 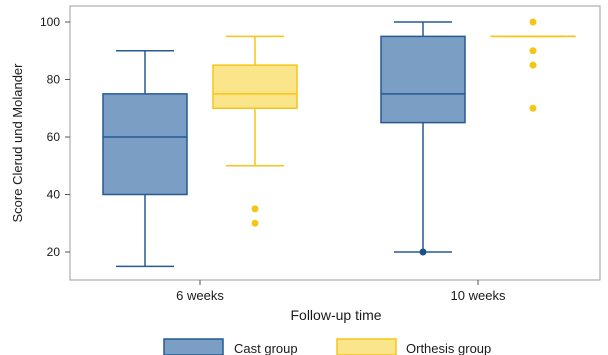 What do you see at coordinates (448, 348) in the screenshot?
I see `legend-label-orthesis: Orthesis group` at bounding box center [448, 348].